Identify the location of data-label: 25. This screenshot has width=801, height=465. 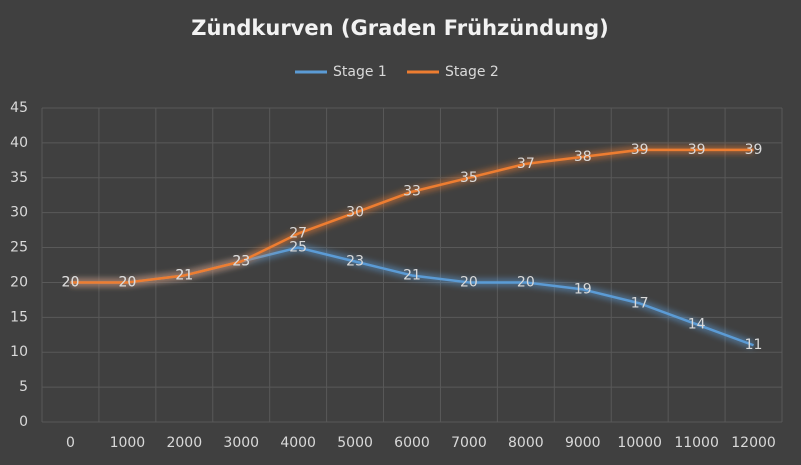
(298, 248).